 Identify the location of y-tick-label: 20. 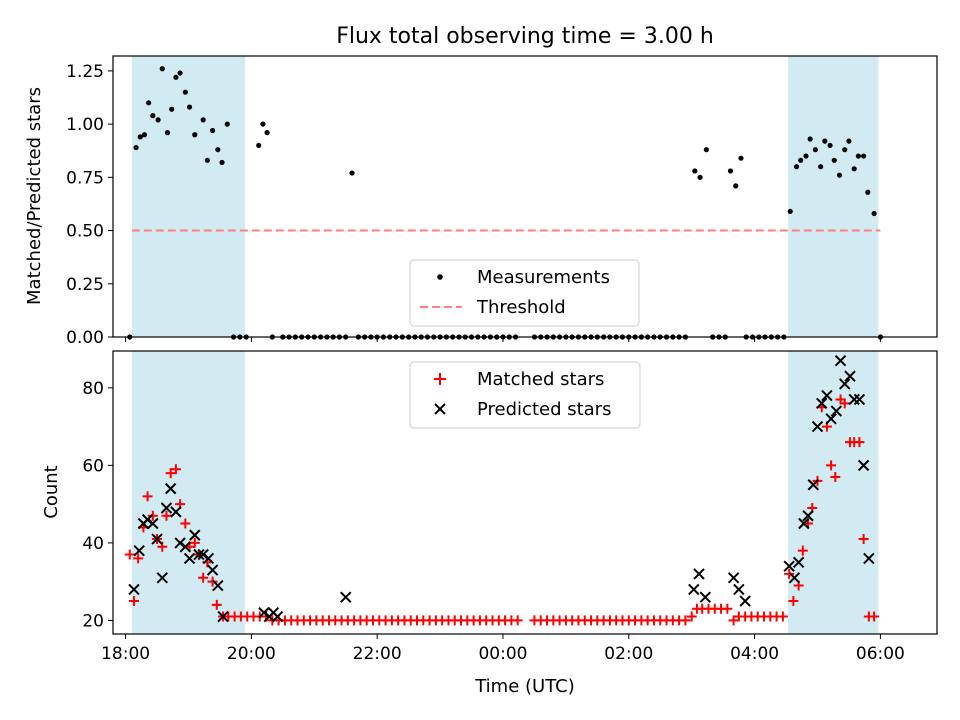
(93, 621).